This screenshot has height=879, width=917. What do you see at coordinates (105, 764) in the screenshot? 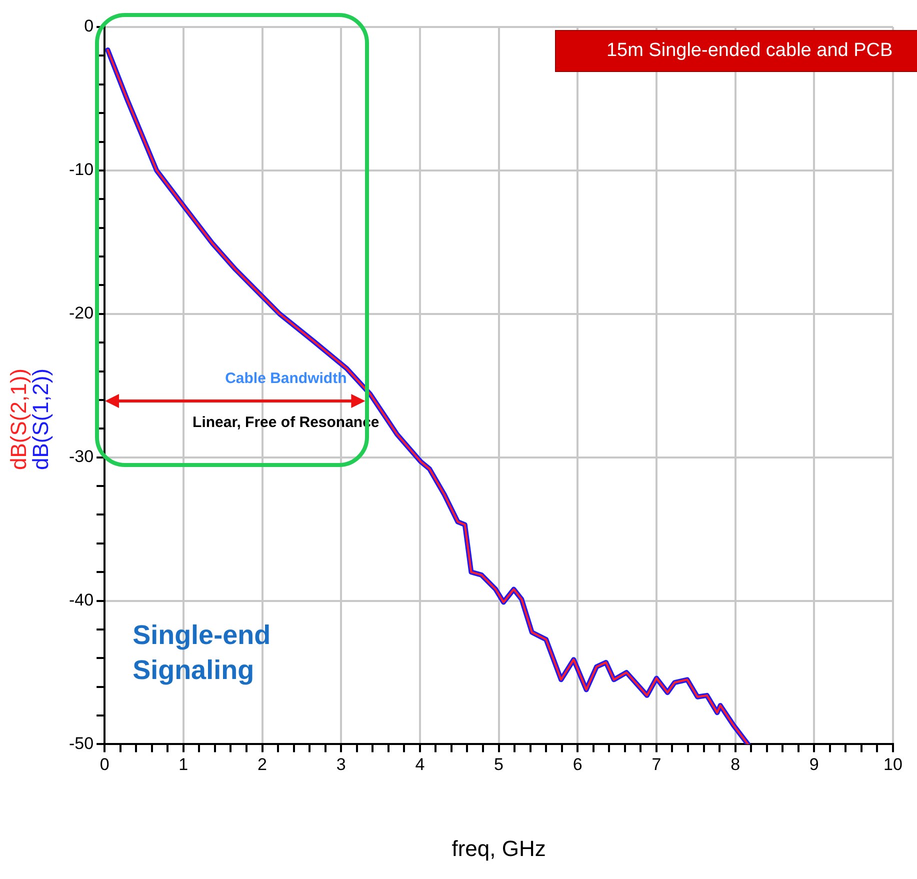
I see `x-tick-label: 0` at bounding box center [105, 764].